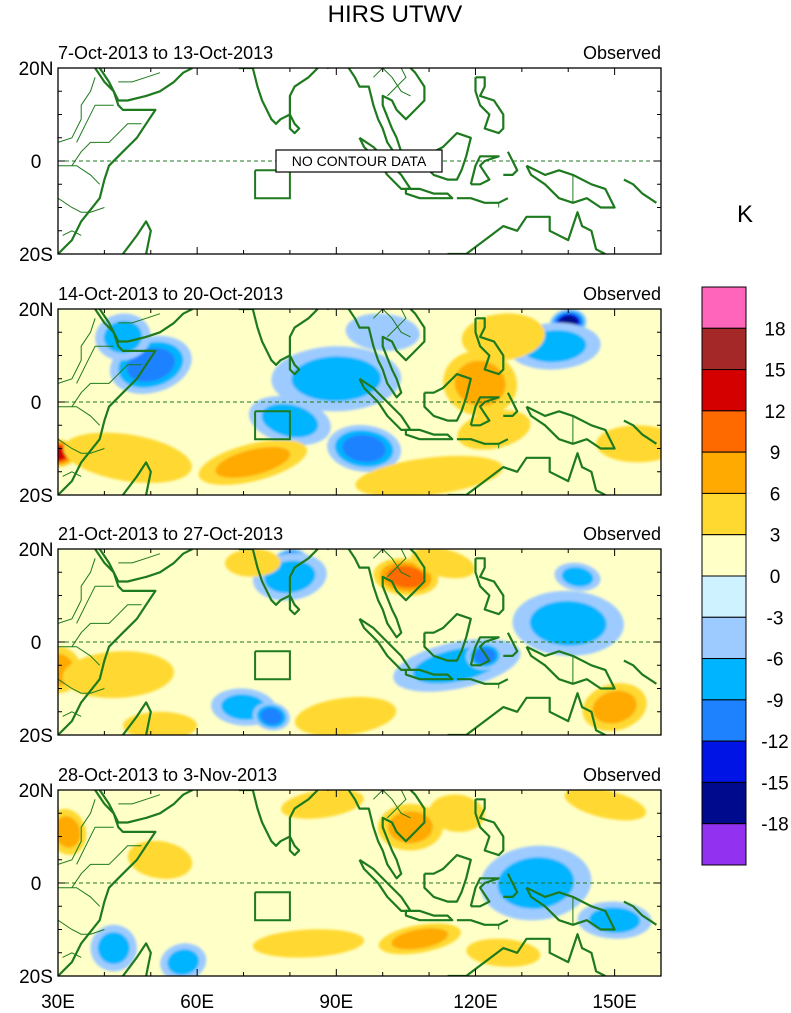 The image size is (791, 1013). Describe the element at coordinates (774, 825) in the screenshot. I see `colorbar-label: -18` at that location.